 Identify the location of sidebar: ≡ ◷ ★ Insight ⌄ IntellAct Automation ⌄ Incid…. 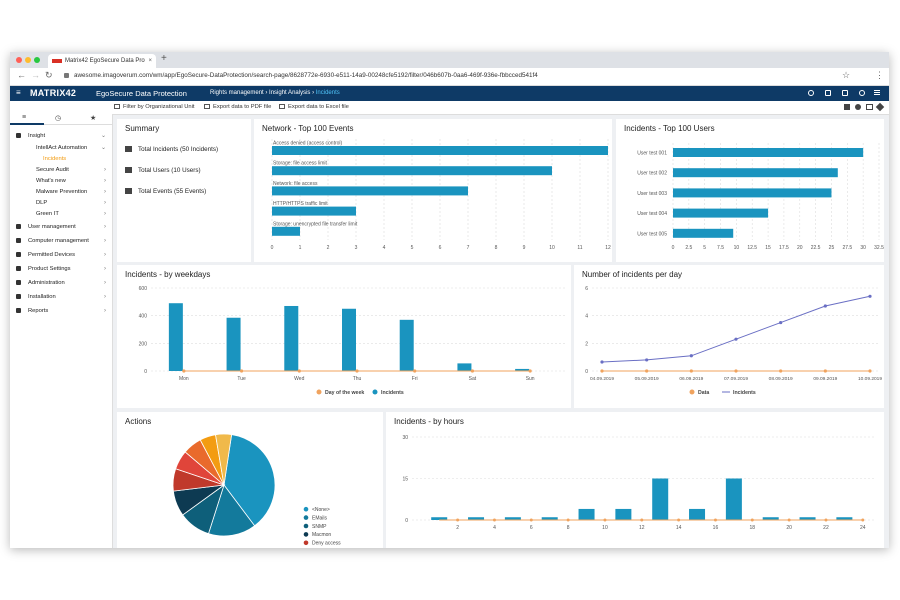
(61, 331).